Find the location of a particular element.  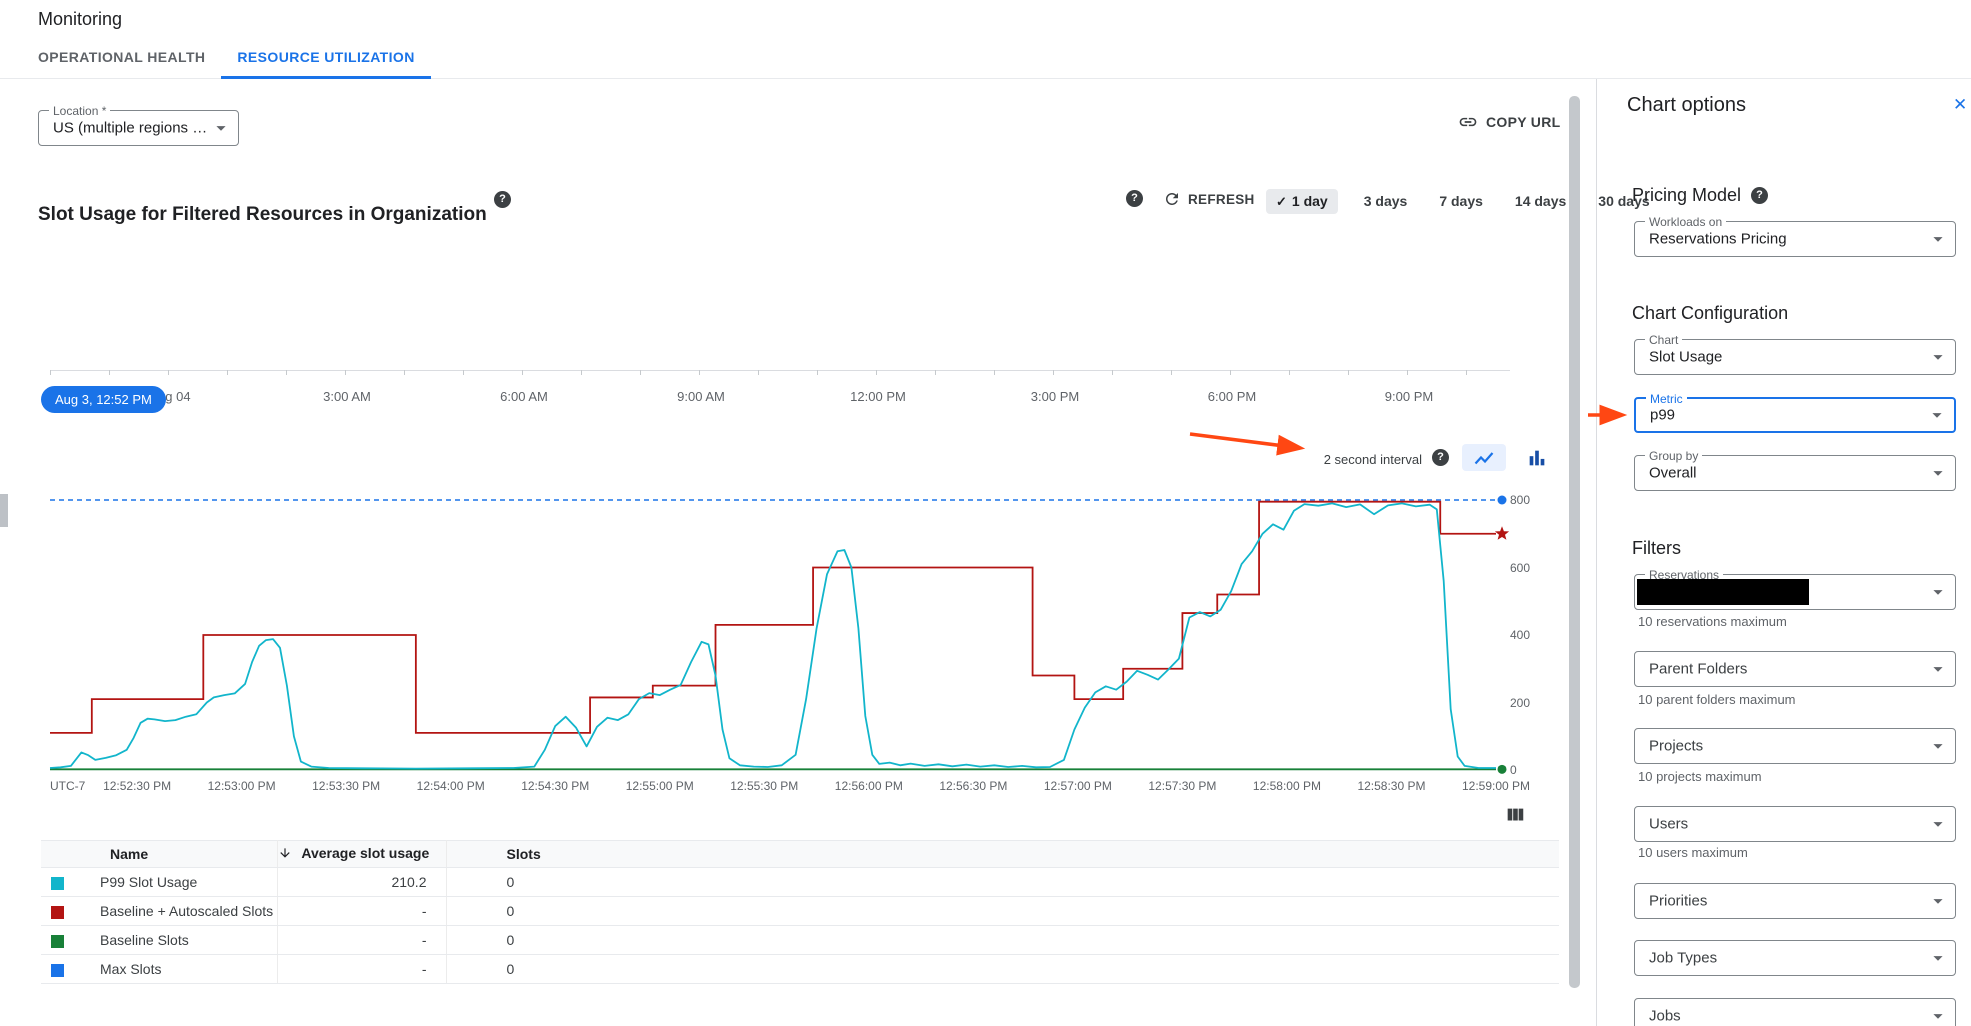

refresh-icon is located at coordinates (1172, 199).